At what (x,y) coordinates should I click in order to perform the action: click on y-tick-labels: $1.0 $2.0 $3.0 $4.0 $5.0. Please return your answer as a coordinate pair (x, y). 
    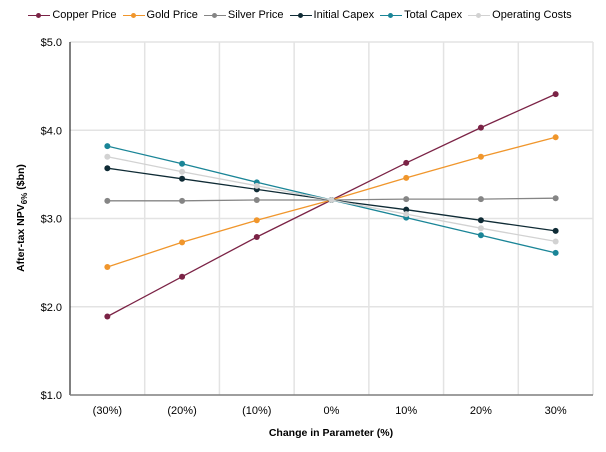
    Looking at the image, I should click on (51, 219).